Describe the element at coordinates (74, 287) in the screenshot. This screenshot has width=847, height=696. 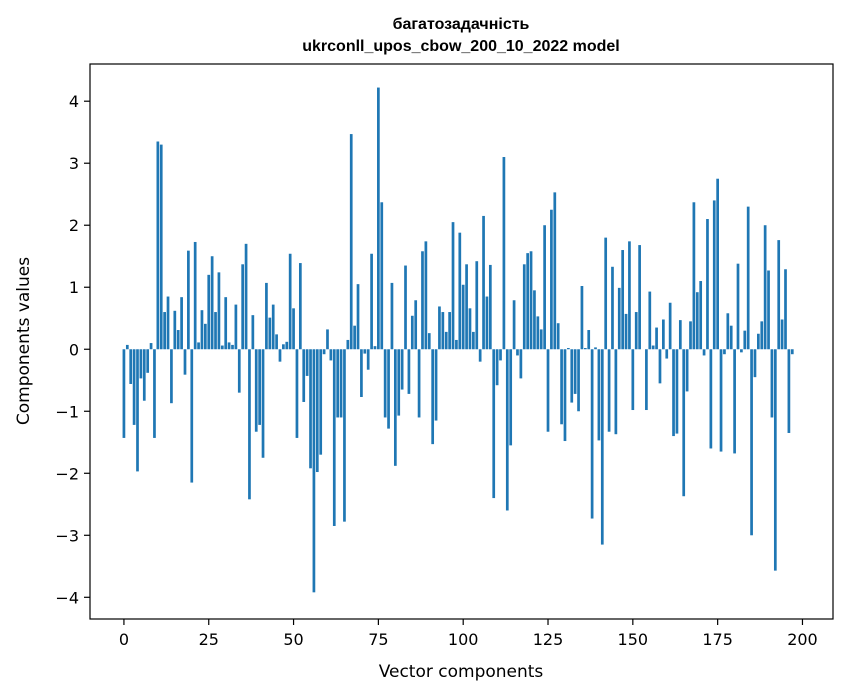
I see `y-tick-label: 1` at that location.